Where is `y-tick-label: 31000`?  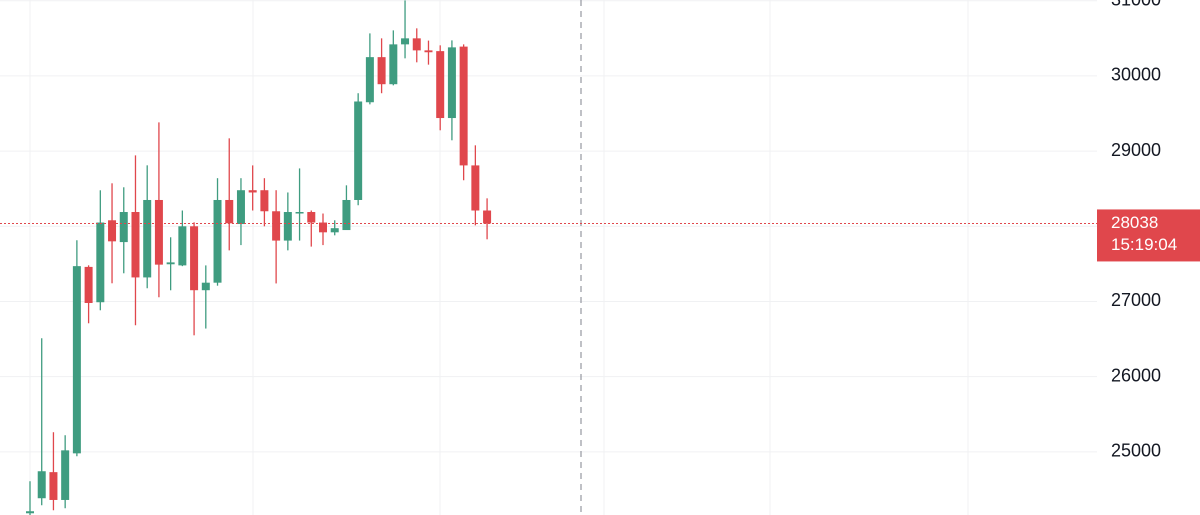
y-tick-label: 31000 is located at coordinates (1136, 5).